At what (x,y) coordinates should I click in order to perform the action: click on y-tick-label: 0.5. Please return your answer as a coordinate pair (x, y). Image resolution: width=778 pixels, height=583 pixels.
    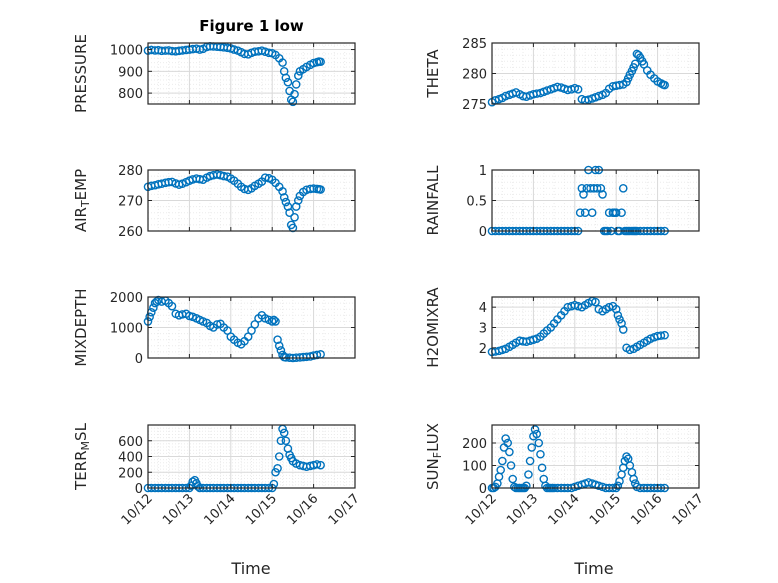
    Looking at the image, I should click on (476, 202).